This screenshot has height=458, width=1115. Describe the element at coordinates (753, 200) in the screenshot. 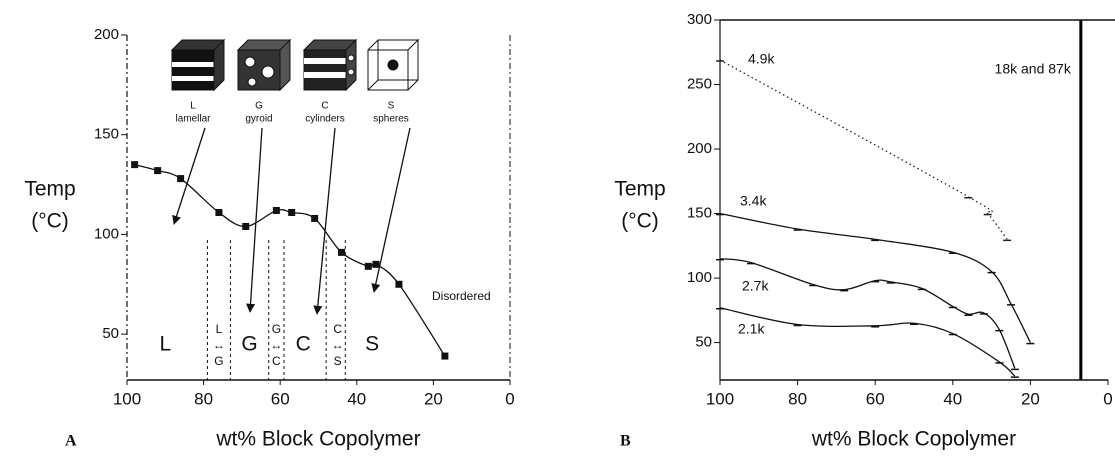

I see `series-label: 3.4k` at that location.